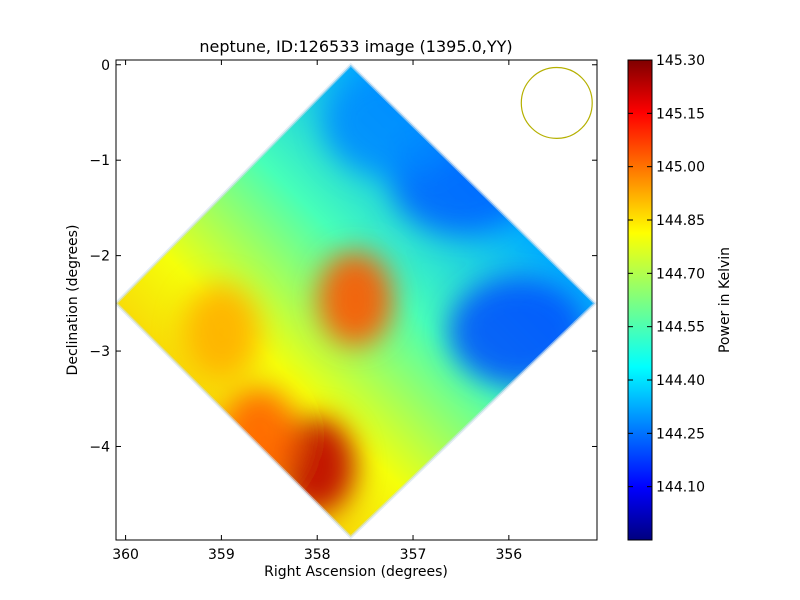 This screenshot has height=600, width=800. What do you see at coordinates (355, 46) in the screenshot?
I see `chart-title: neptune, ID:126533 image (1395.0,YY)` at bounding box center [355, 46].